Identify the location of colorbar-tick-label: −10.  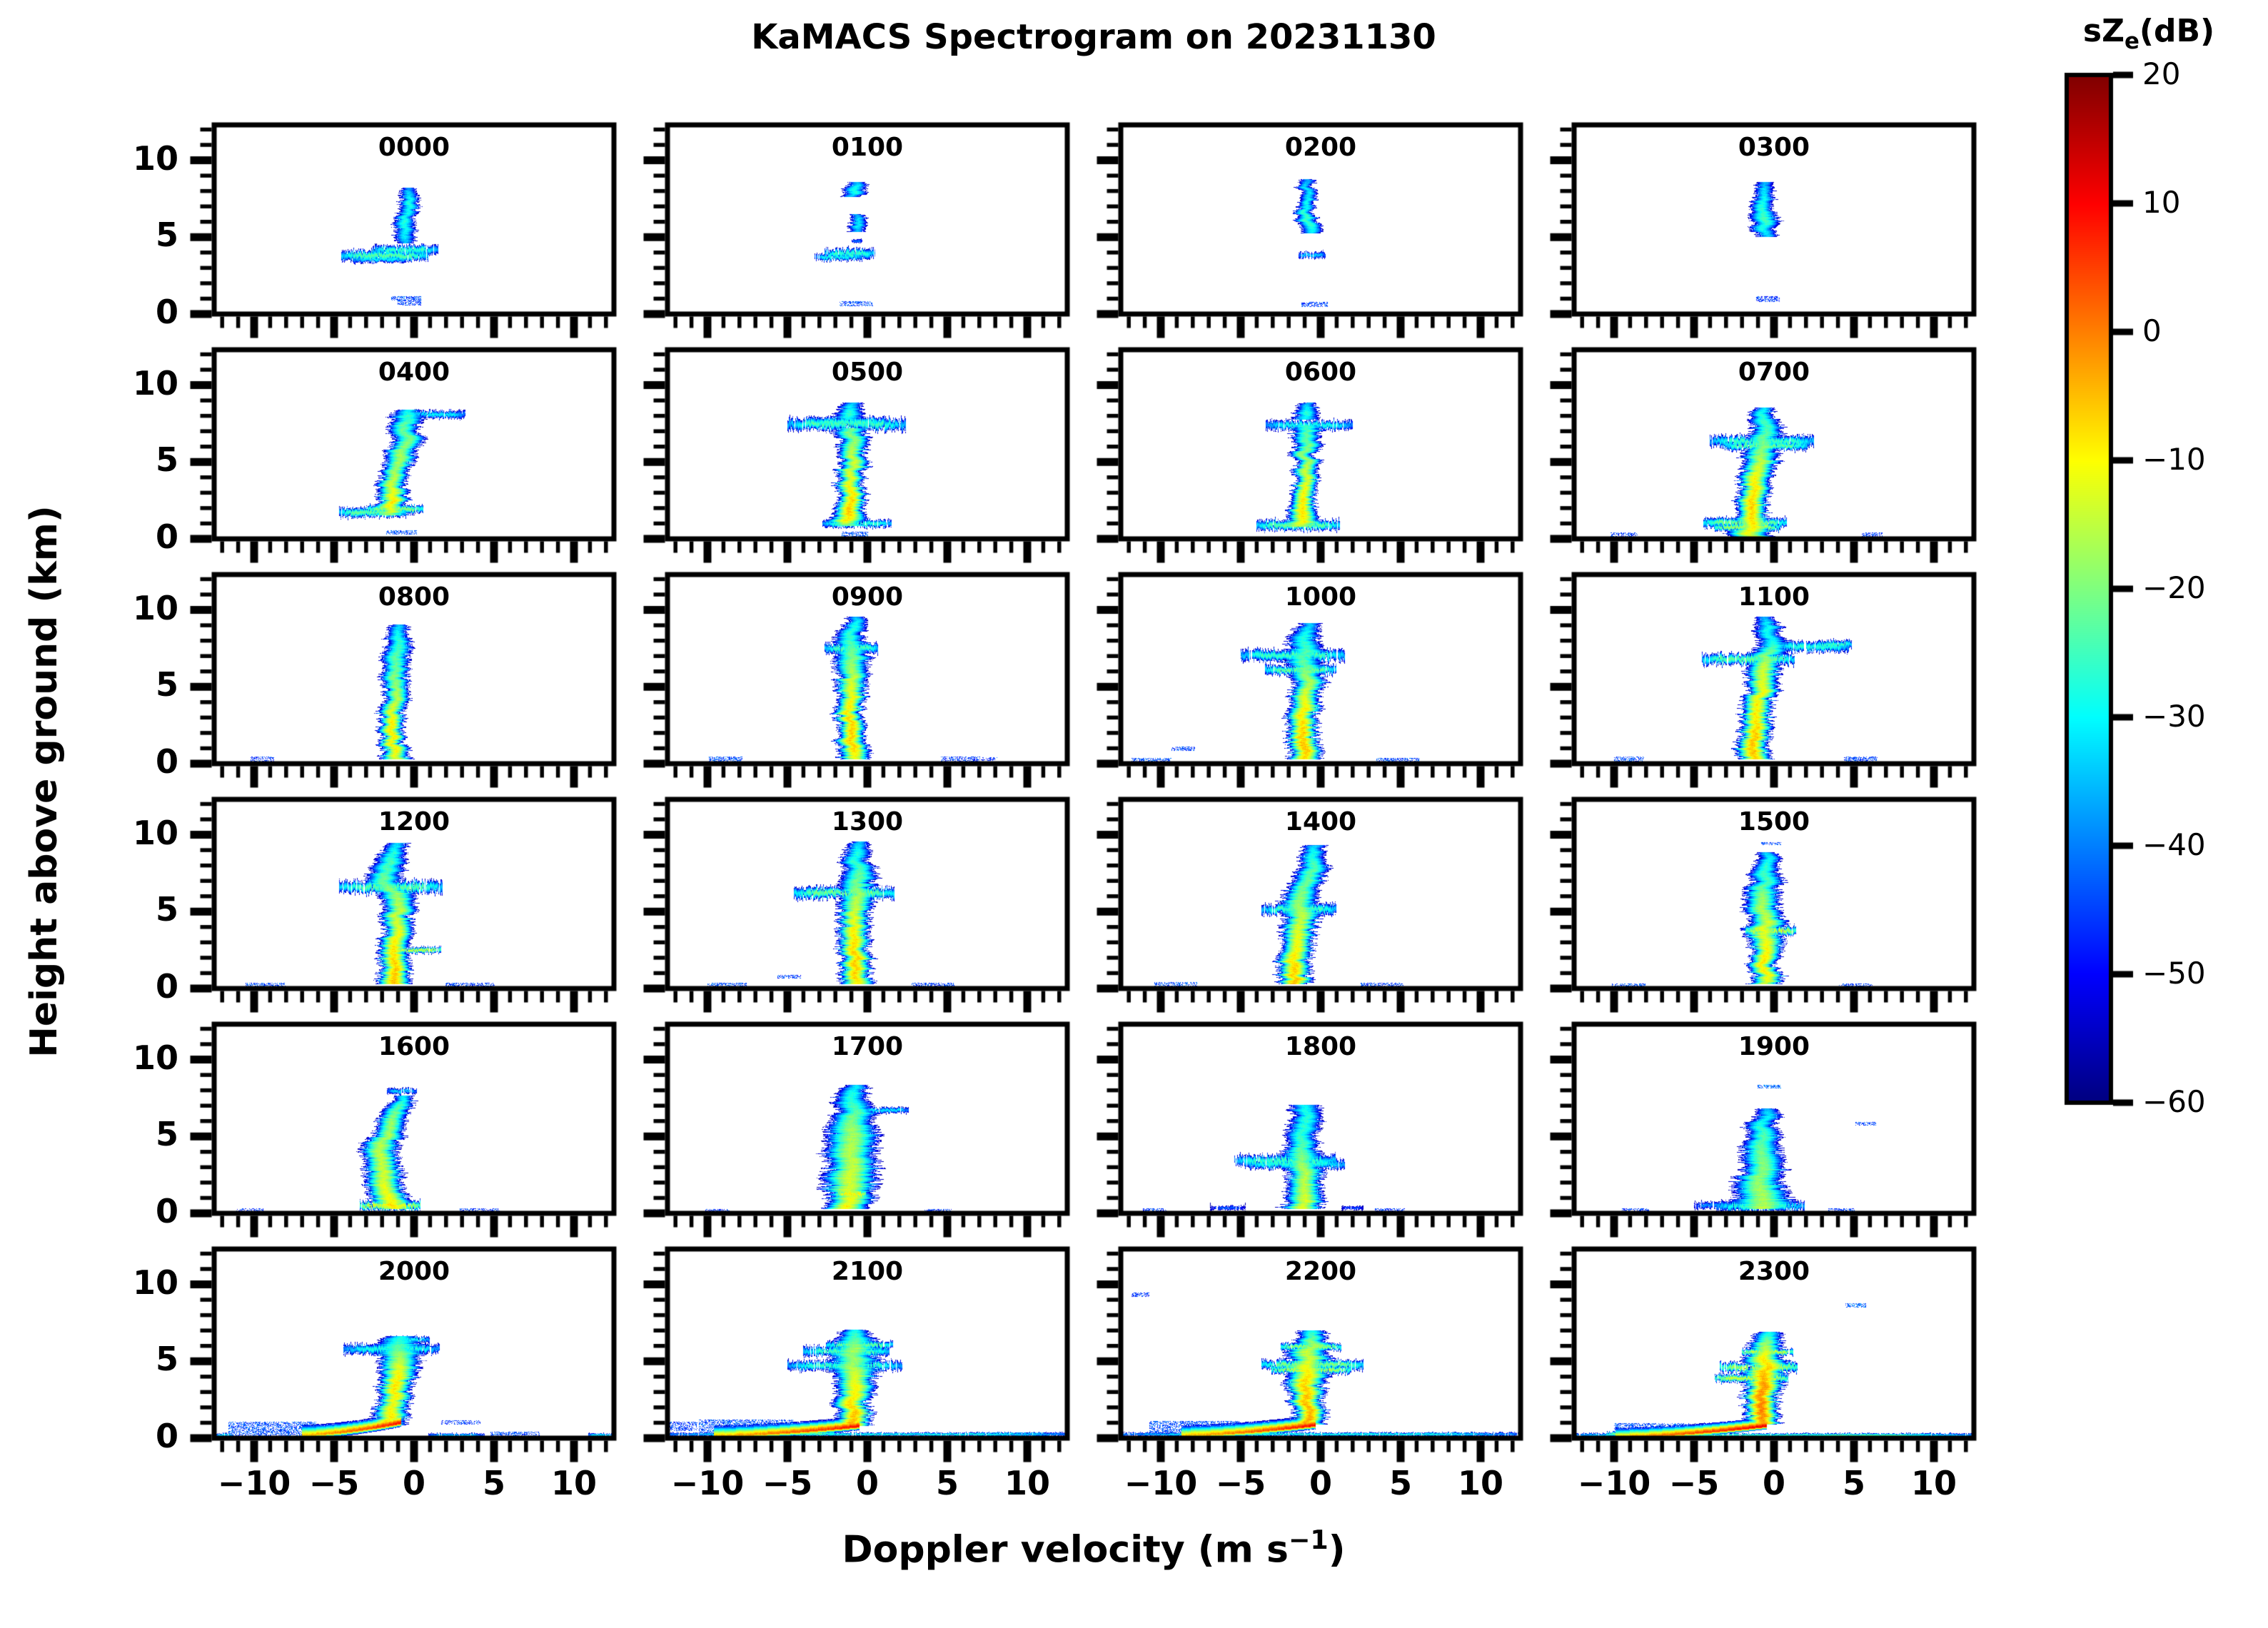
(2174, 459).